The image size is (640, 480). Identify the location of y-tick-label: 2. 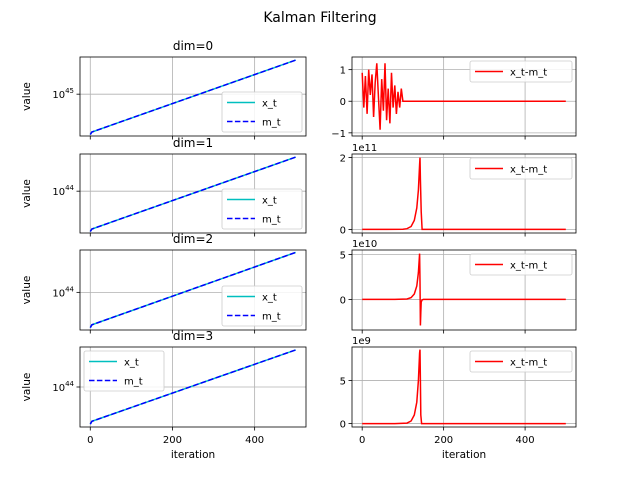
(343, 159).